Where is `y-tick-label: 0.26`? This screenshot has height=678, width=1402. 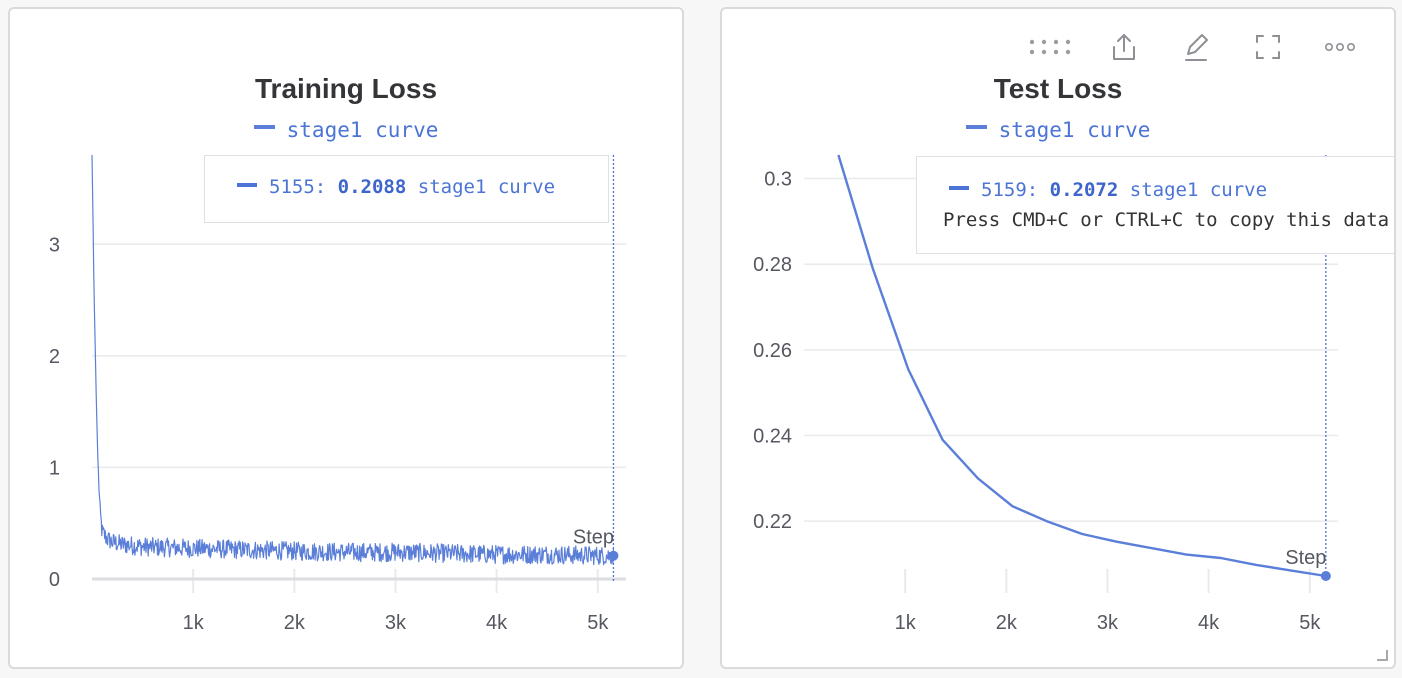
y-tick-label: 0.26 is located at coordinates (772, 351).